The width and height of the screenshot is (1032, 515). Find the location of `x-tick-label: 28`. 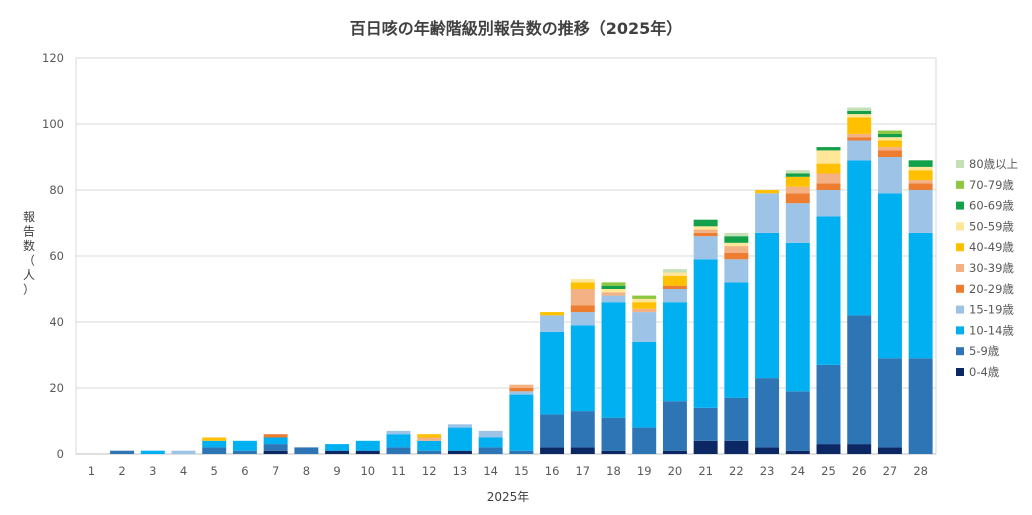

x-tick-label: 28 is located at coordinates (920, 471).